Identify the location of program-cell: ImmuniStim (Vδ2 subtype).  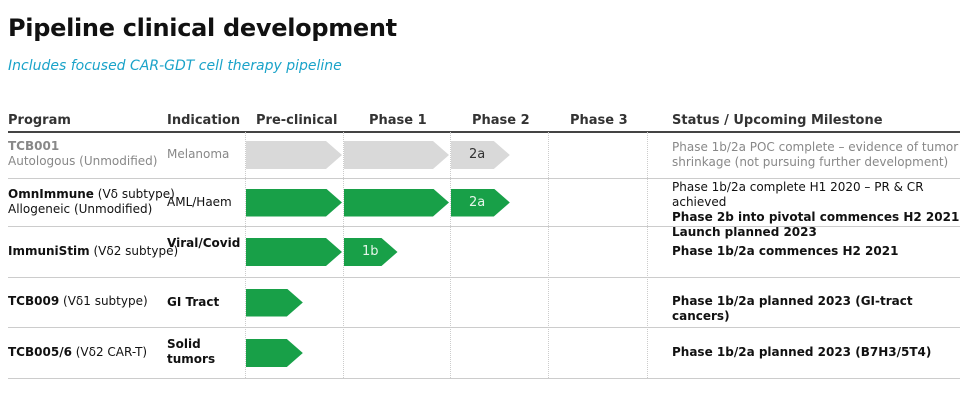
(93, 251).